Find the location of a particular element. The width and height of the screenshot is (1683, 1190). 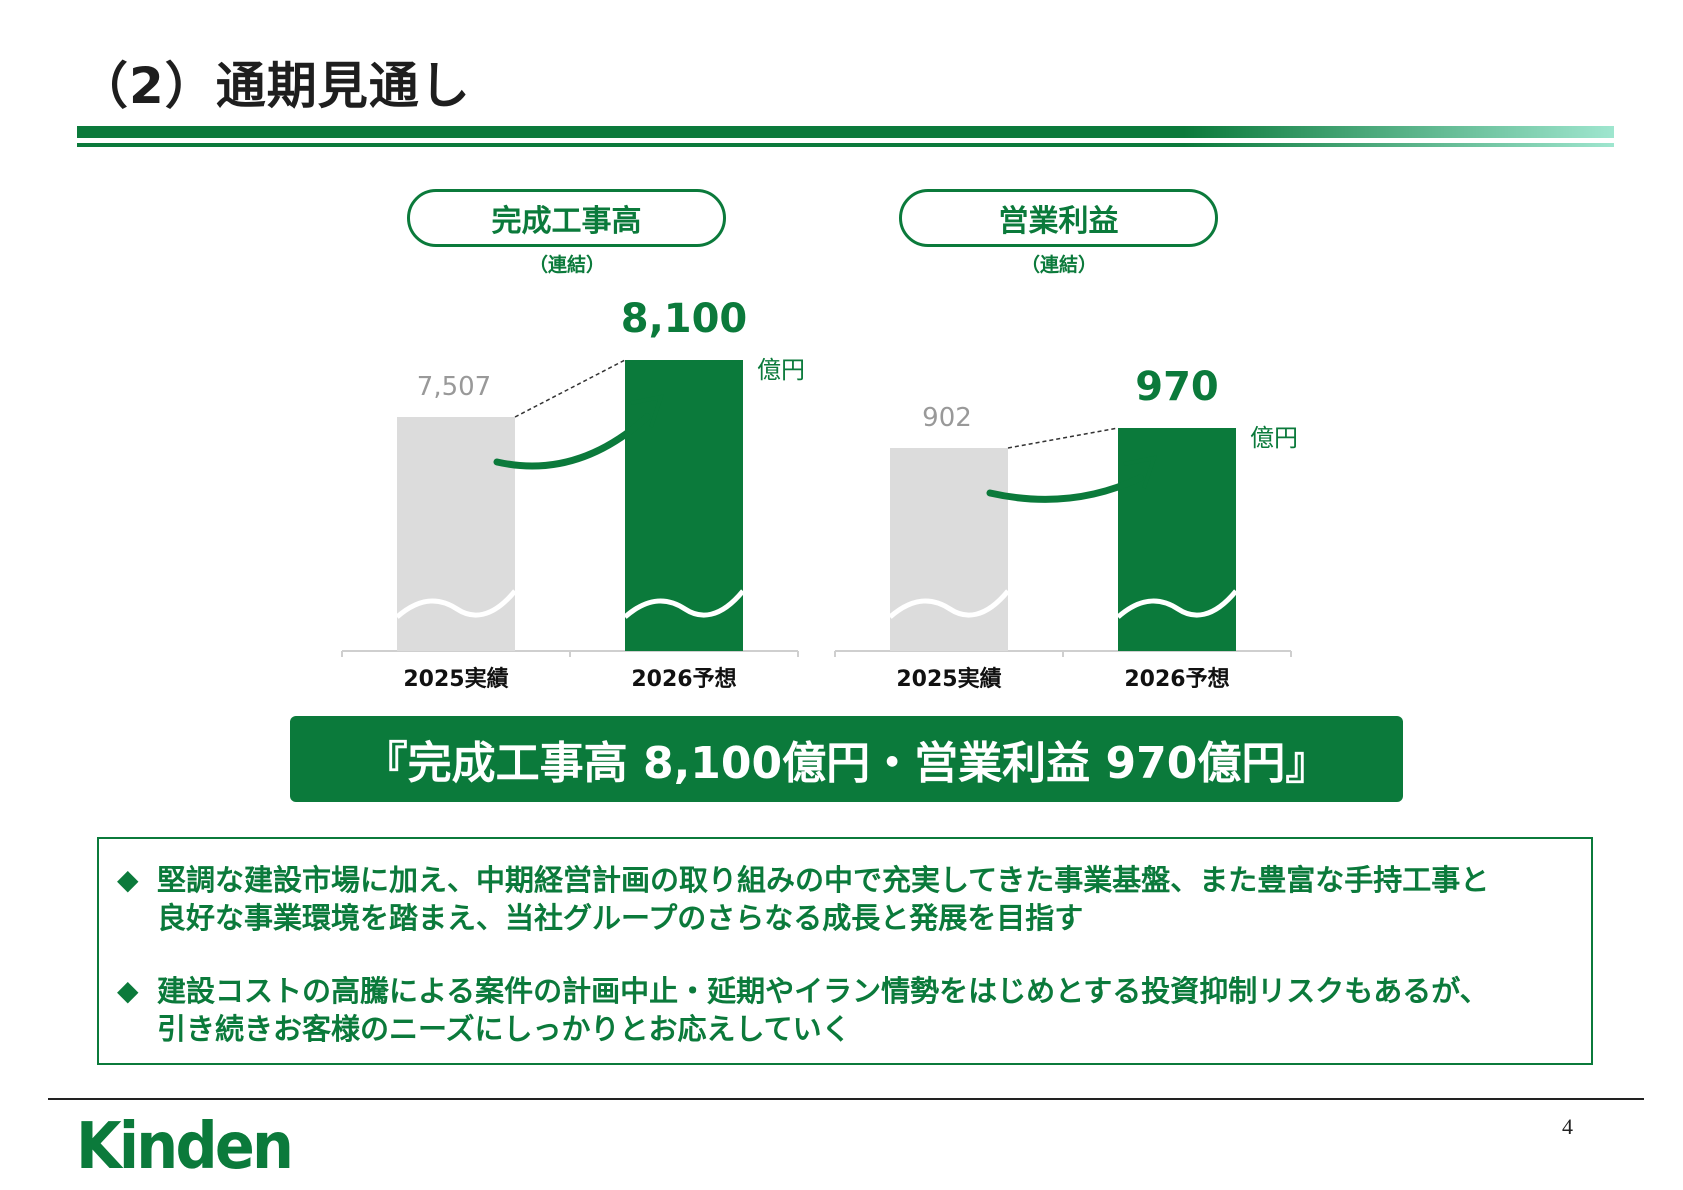

chart-title-revenue: 完成工事高 is located at coordinates (566, 218).